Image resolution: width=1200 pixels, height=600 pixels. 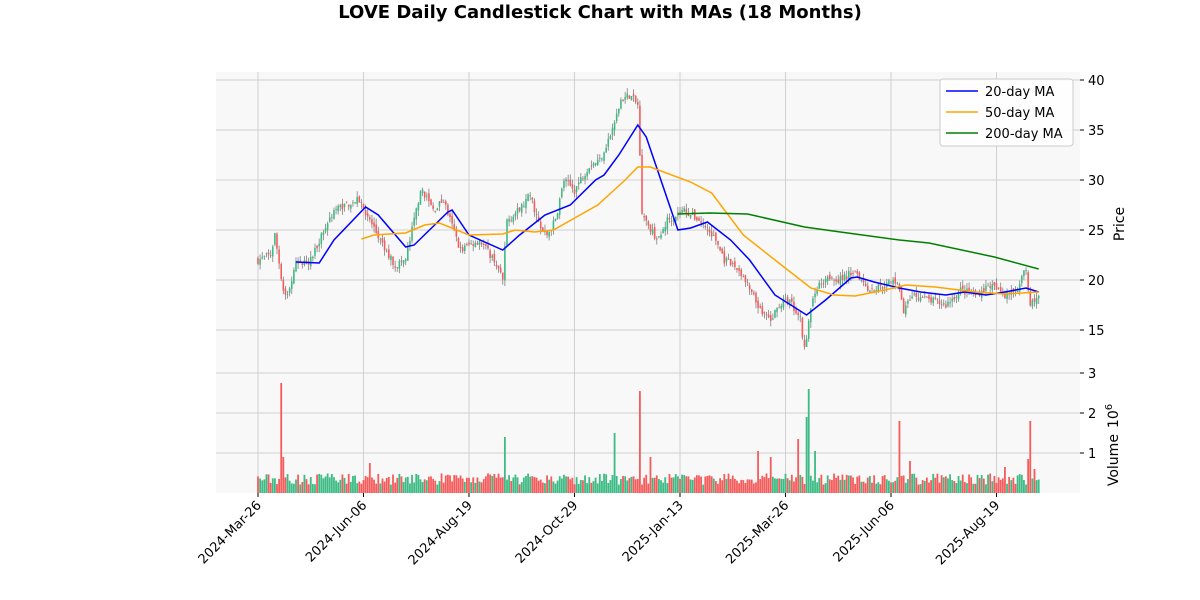 What do you see at coordinates (700, 231) in the screenshot?
I see `ma50-line` at bounding box center [700, 231].